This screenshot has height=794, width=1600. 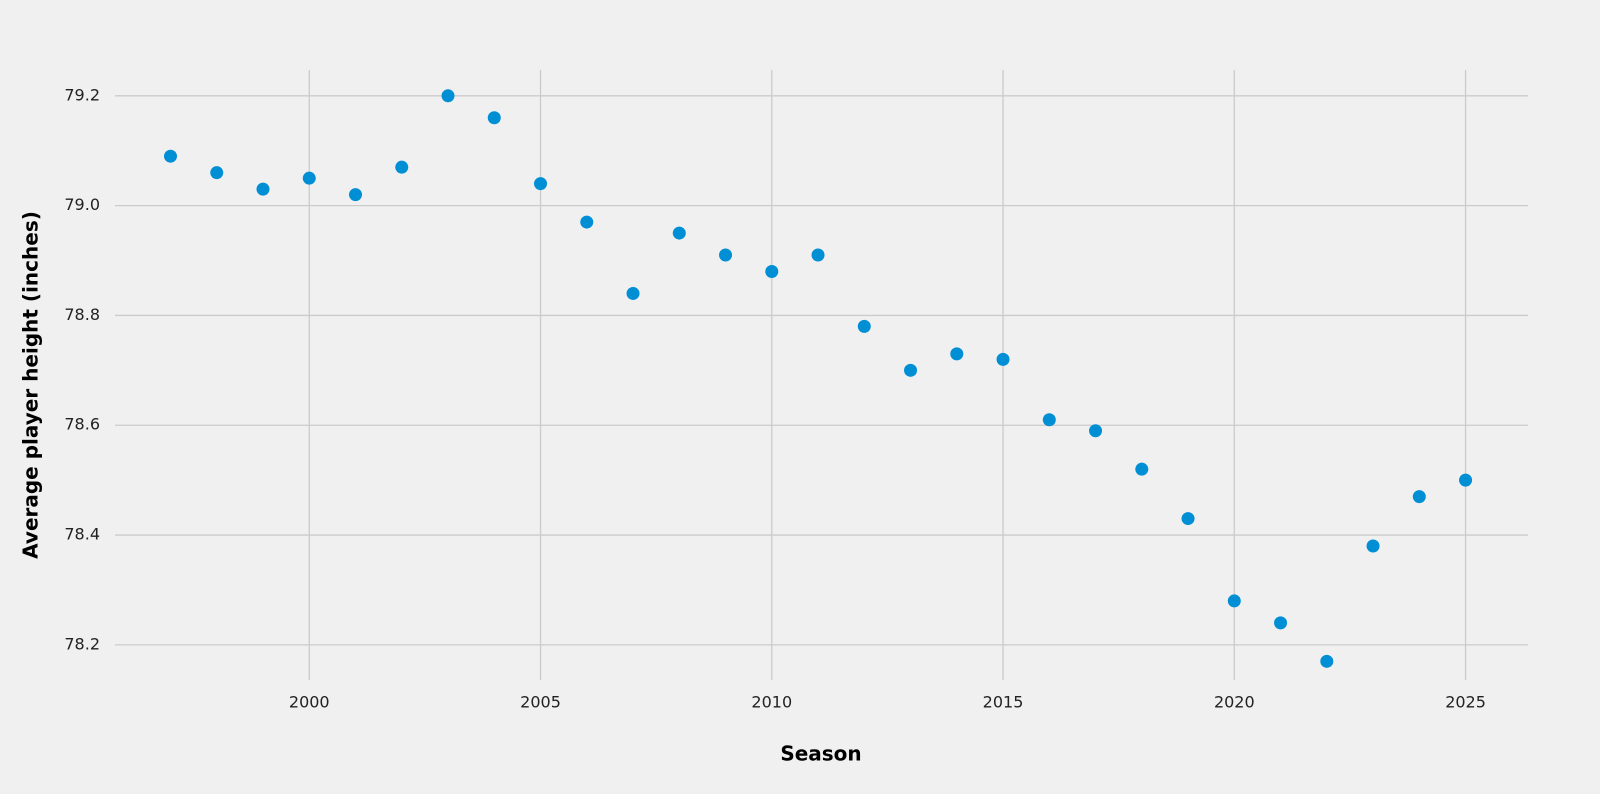 What do you see at coordinates (82, 534) in the screenshot?
I see `y-tick-label: 78.4` at bounding box center [82, 534].